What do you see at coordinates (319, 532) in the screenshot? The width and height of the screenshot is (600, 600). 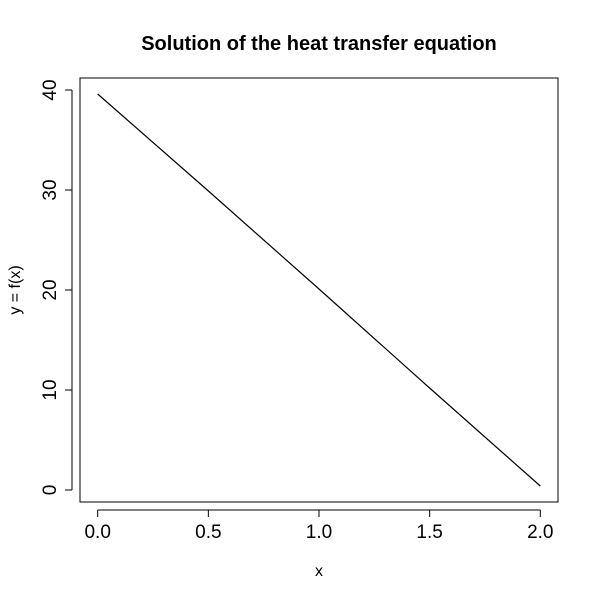 I see `x-tick-label: 1.0` at bounding box center [319, 532].